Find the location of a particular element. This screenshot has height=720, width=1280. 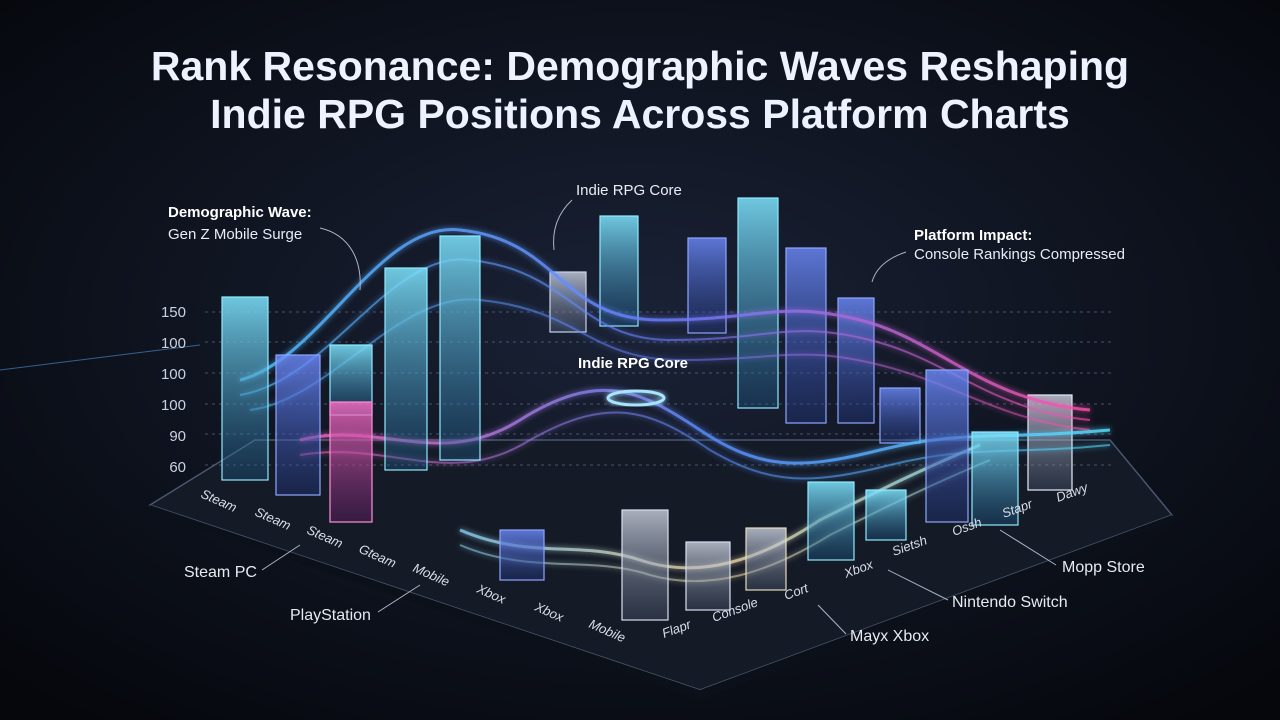

callout: Mayx Xbox is located at coordinates (889, 636).